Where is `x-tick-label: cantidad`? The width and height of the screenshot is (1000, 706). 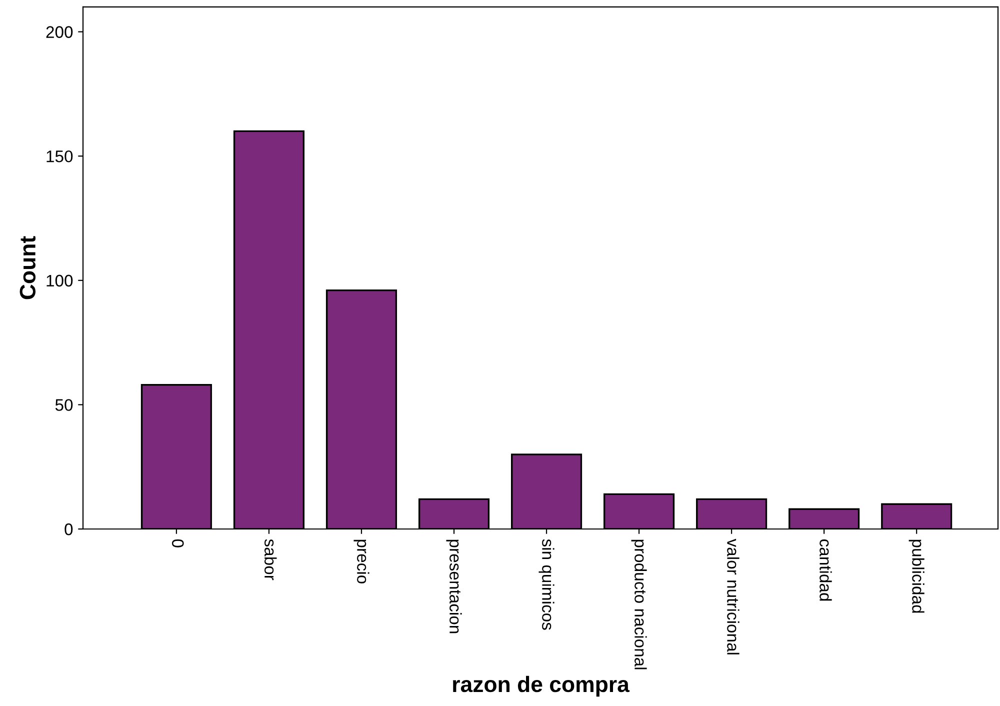
x-tick-label: cantidad is located at coordinates (826, 570).